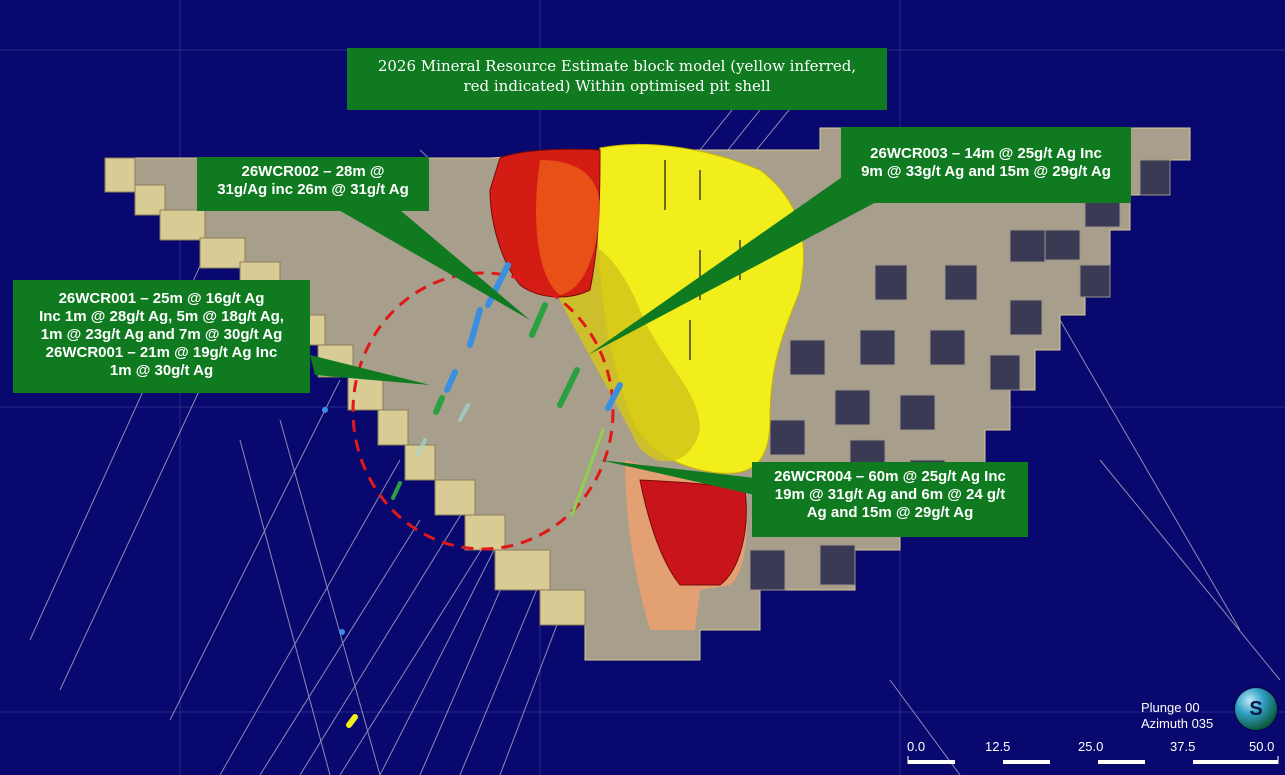 The height and width of the screenshot is (775, 1285). Describe the element at coordinates (997, 746) in the screenshot. I see `scale-tick-1: 12.5` at that location.